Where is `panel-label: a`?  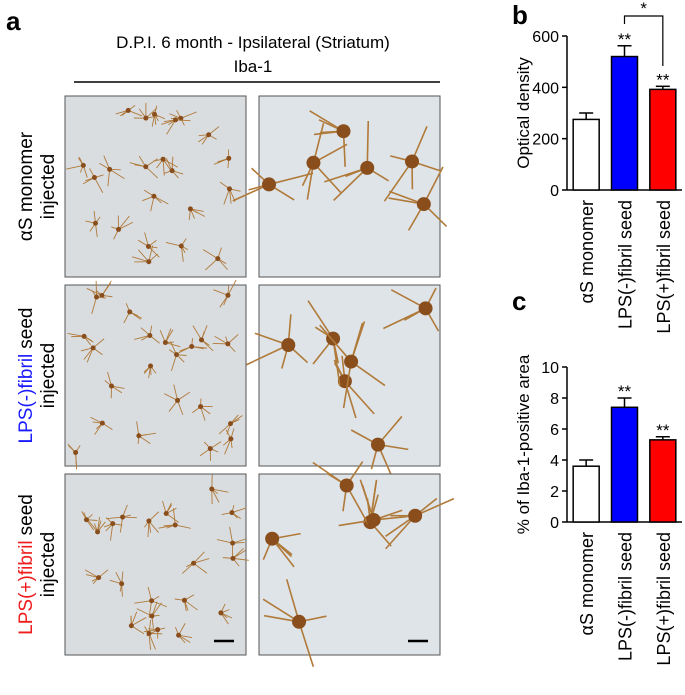 panel-label: a is located at coordinates (13, 21).